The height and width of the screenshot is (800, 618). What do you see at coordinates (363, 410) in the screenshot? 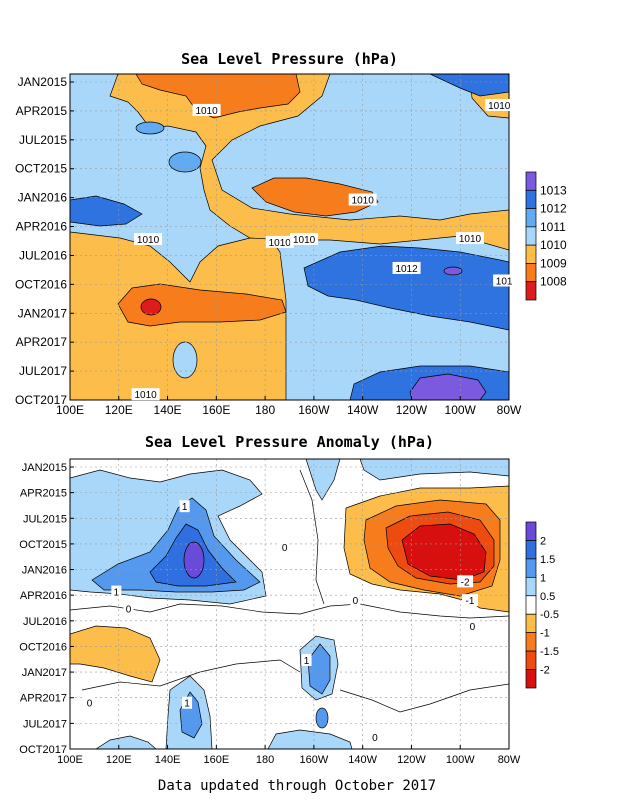
I see `x-tick-label: 140W` at bounding box center [363, 410].